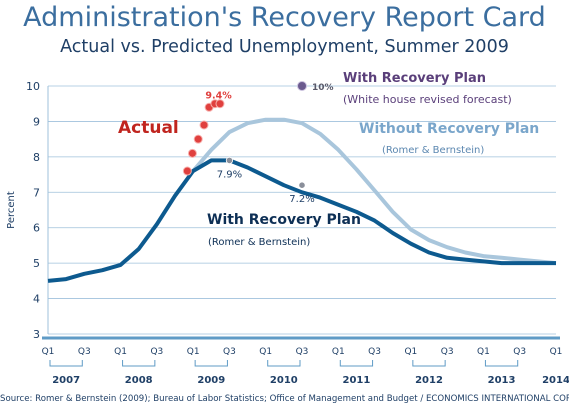  Describe the element at coordinates (36, 263) in the screenshot. I see `y-tick-label: 5` at that location.